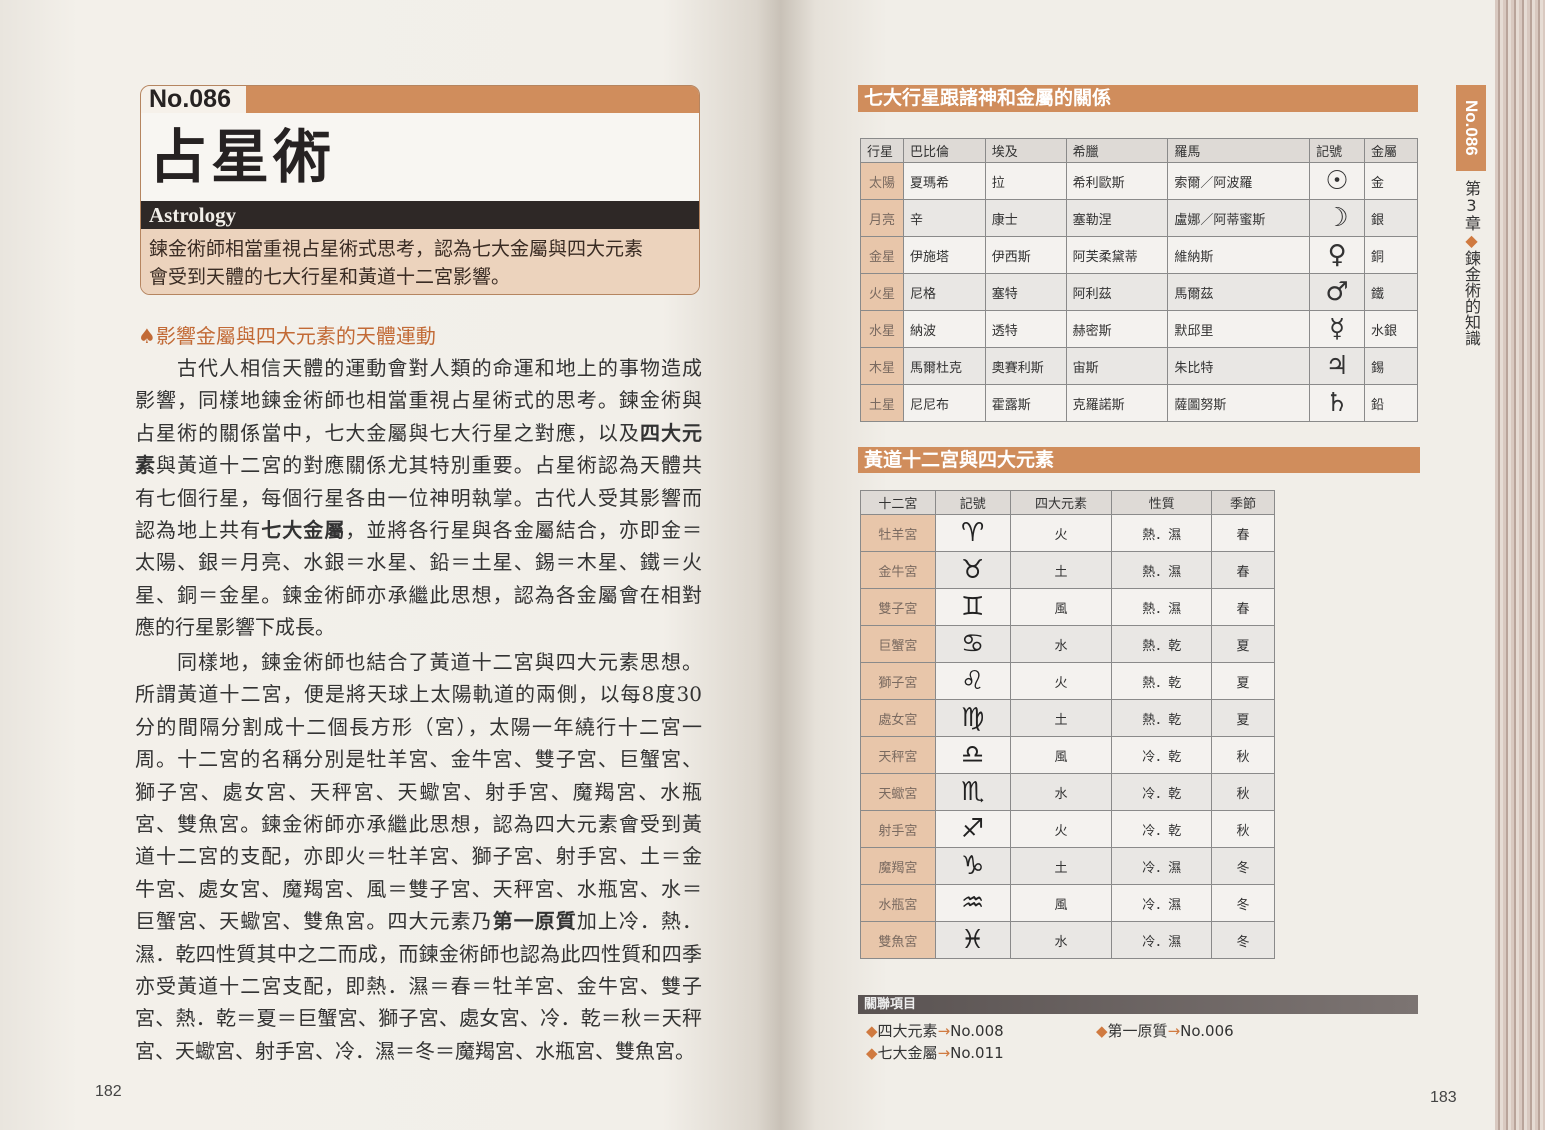  Describe the element at coordinates (944, 366) in the screenshot. I see `table-cell: 馬爾杜克` at that location.